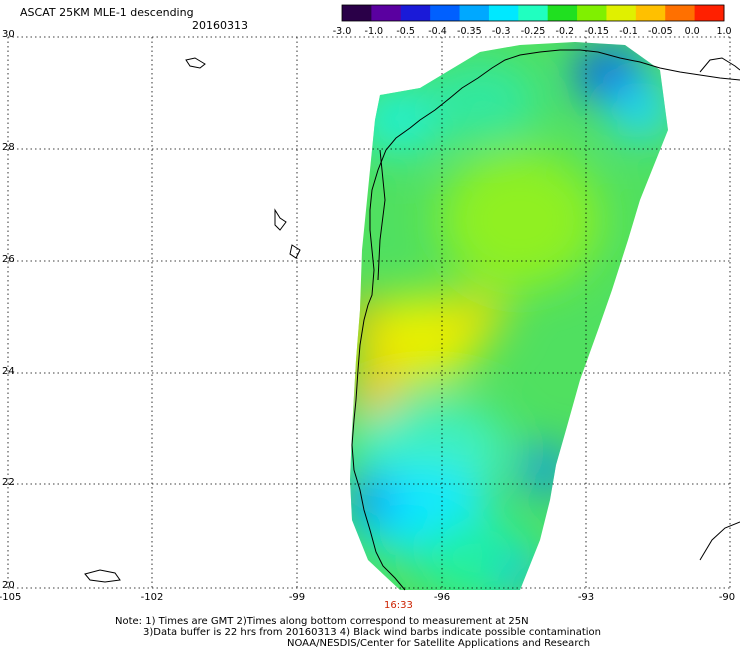 This screenshot has height=650, width=740. What do you see at coordinates (374, 31) in the screenshot?
I see `colorbar-tick-label: -1.0` at bounding box center [374, 31].